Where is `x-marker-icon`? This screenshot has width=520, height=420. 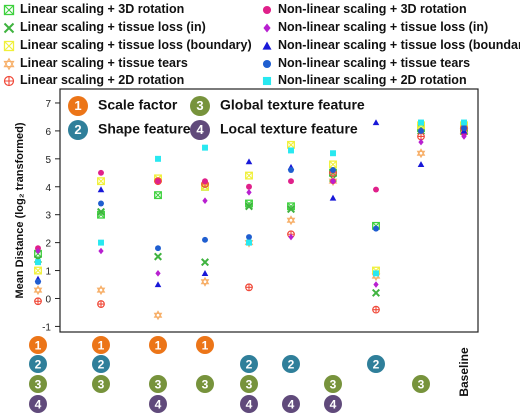 x-marker-icon is located at coordinates (9, 28).